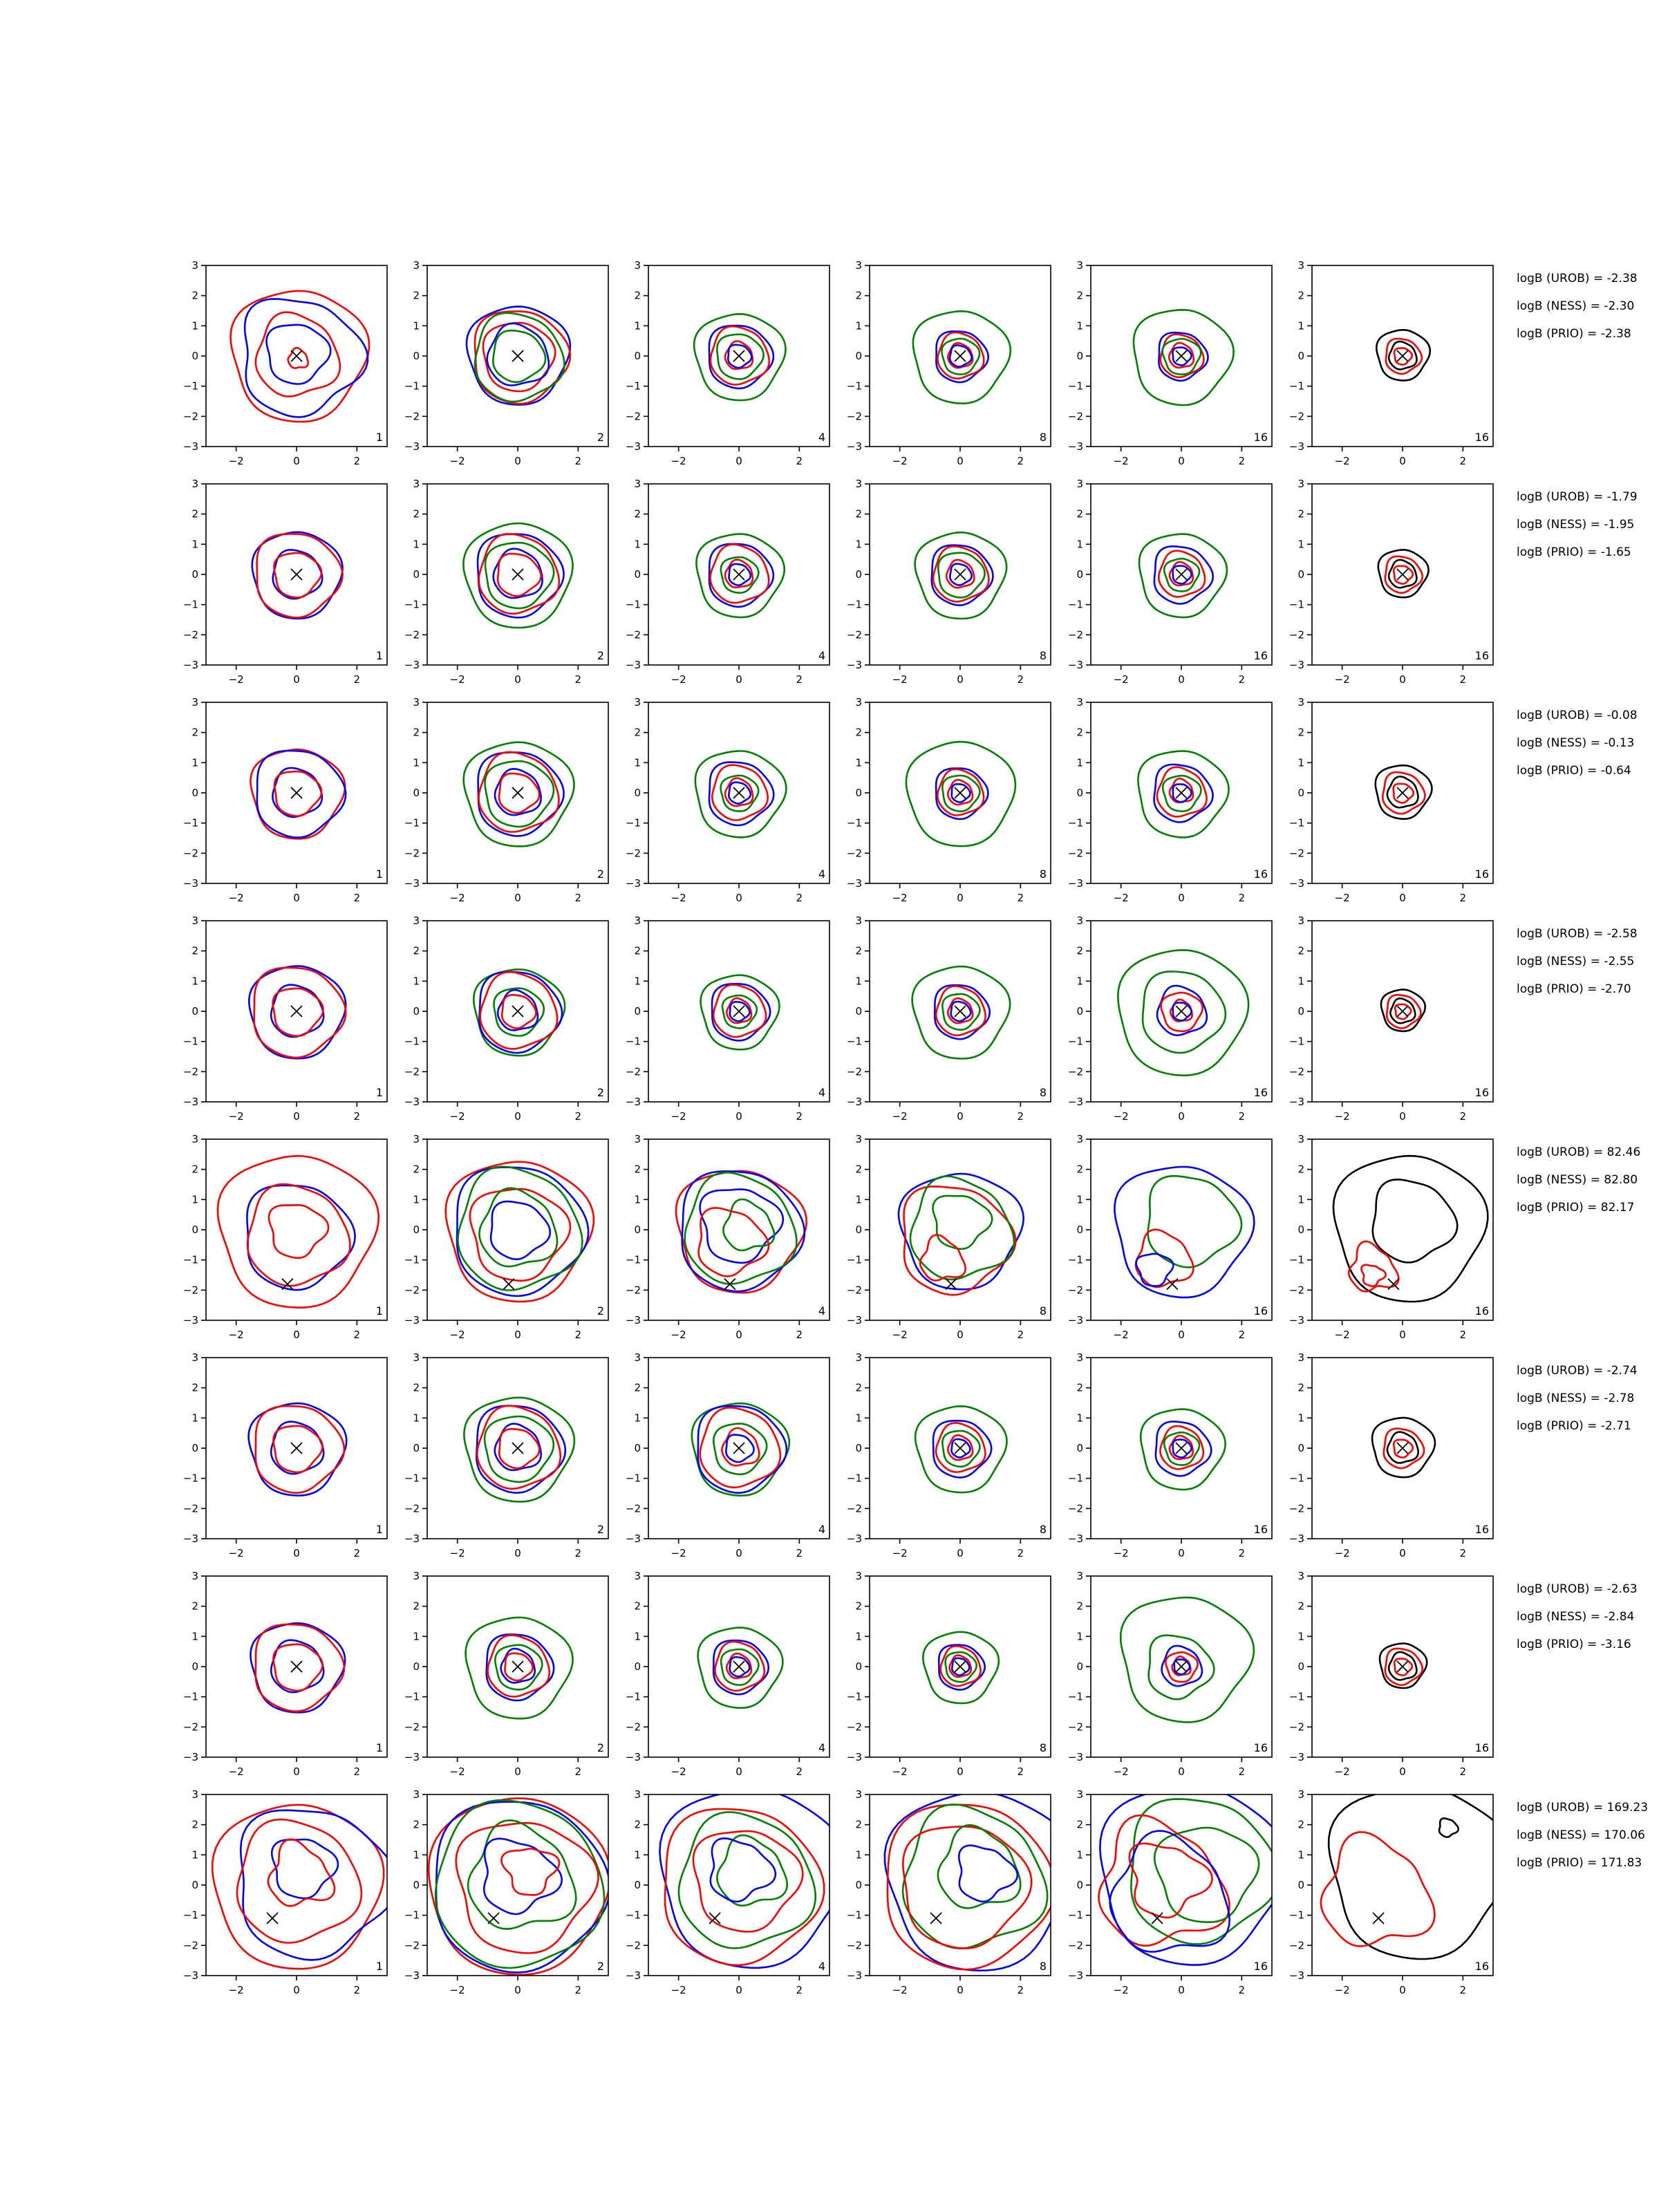 This screenshot has height=2212, width=1659. Describe the element at coordinates (1574, 771) in the screenshot. I see `logb-label: logB (PRIO) = -0.64` at that location.